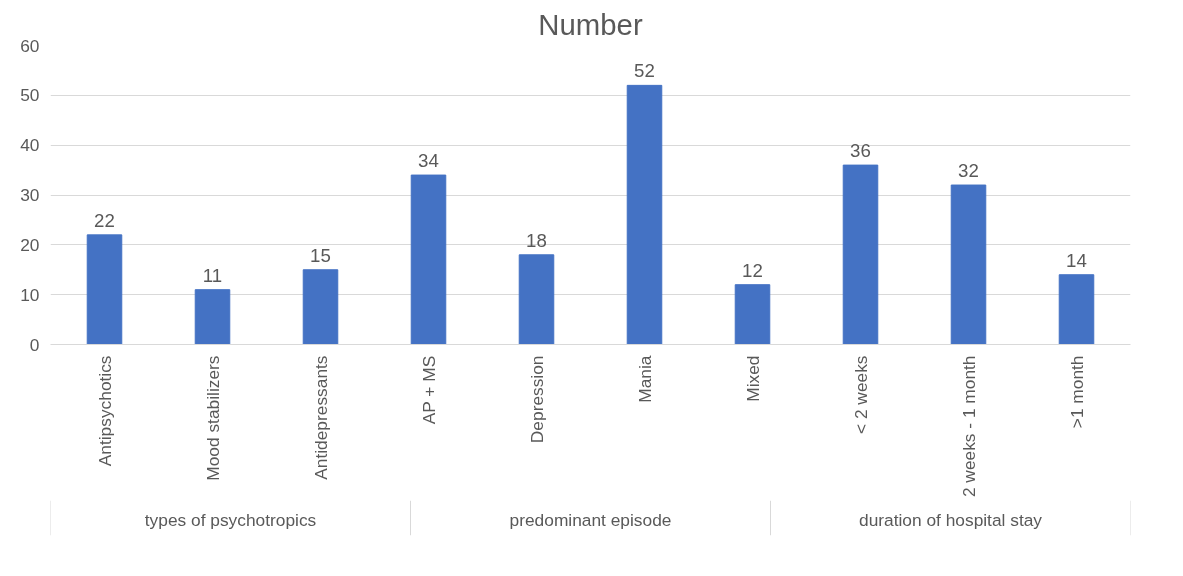  What do you see at coordinates (968, 171) in the screenshot?
I see `data-label: 32` at bounding box center [968, 171].